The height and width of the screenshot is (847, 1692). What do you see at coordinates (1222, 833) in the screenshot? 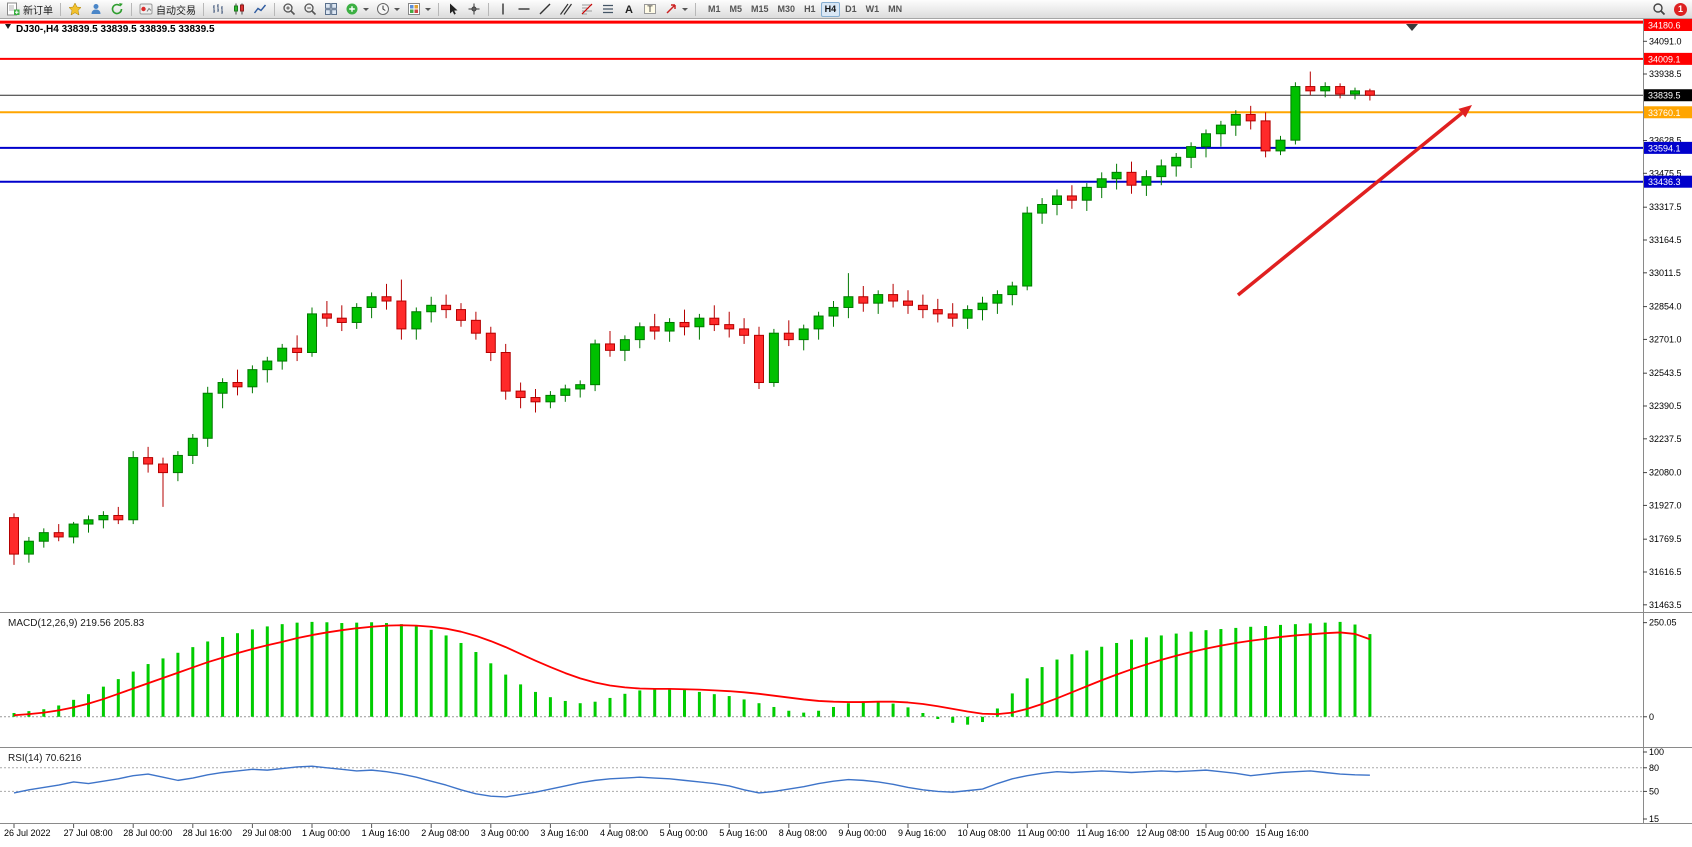
I see `time-axis-label: 15 Aug 00:00` at bounding box center [1222, 833].